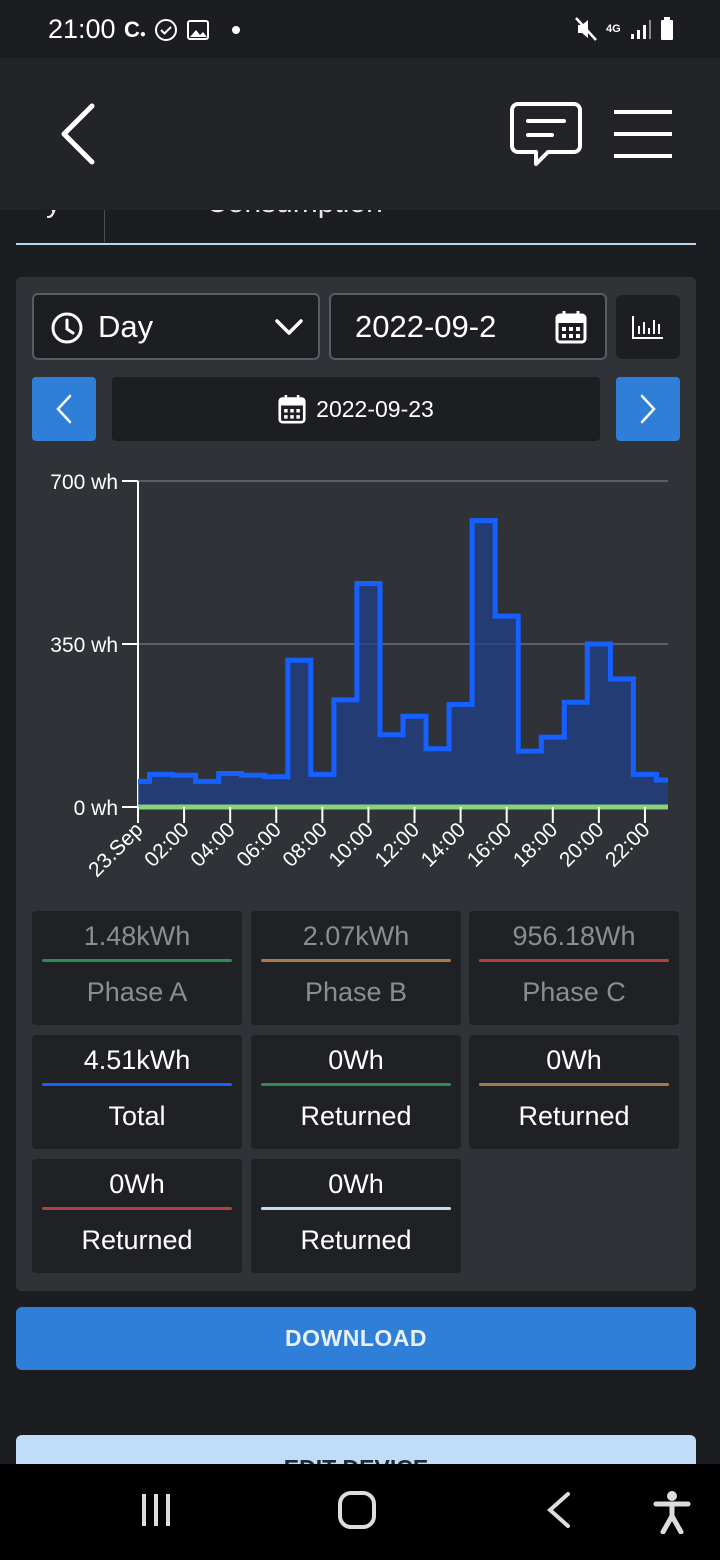 This screenshot has width=720, height=1560. What do you see at coordinates (403, 651) in the screenshot?
I see `series-line` at bounding box center [403, 651].